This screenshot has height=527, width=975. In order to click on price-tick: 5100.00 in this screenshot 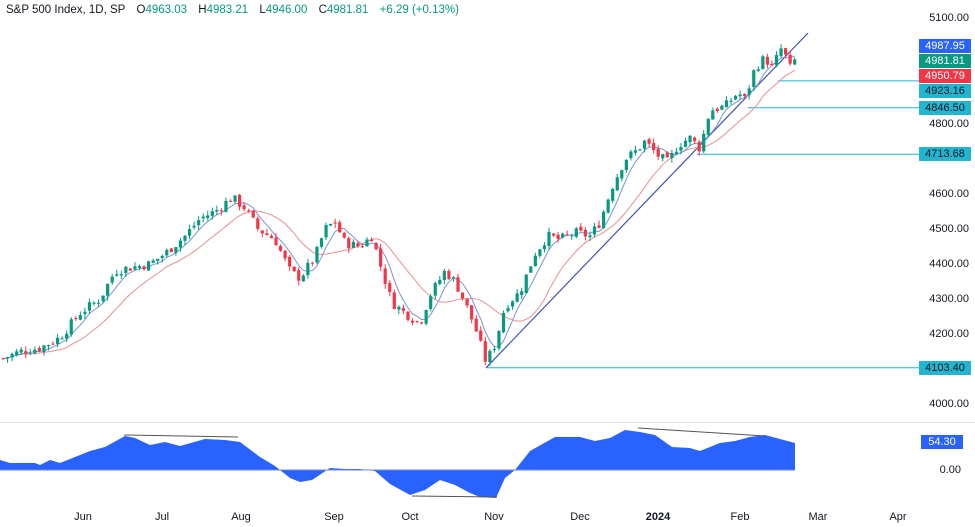, I will do `click(949, 18)`.